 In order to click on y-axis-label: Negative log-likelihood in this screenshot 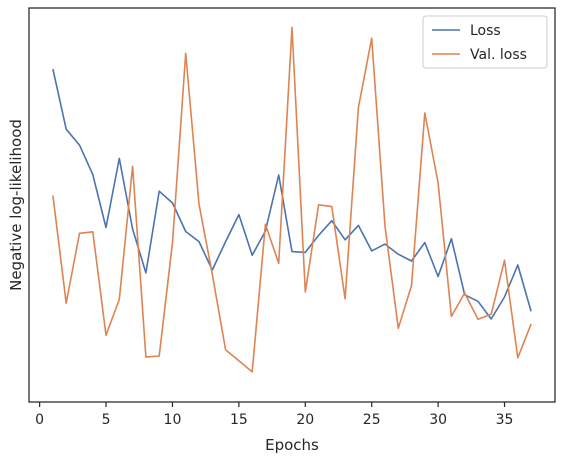, I will do `click(16, 205)`.